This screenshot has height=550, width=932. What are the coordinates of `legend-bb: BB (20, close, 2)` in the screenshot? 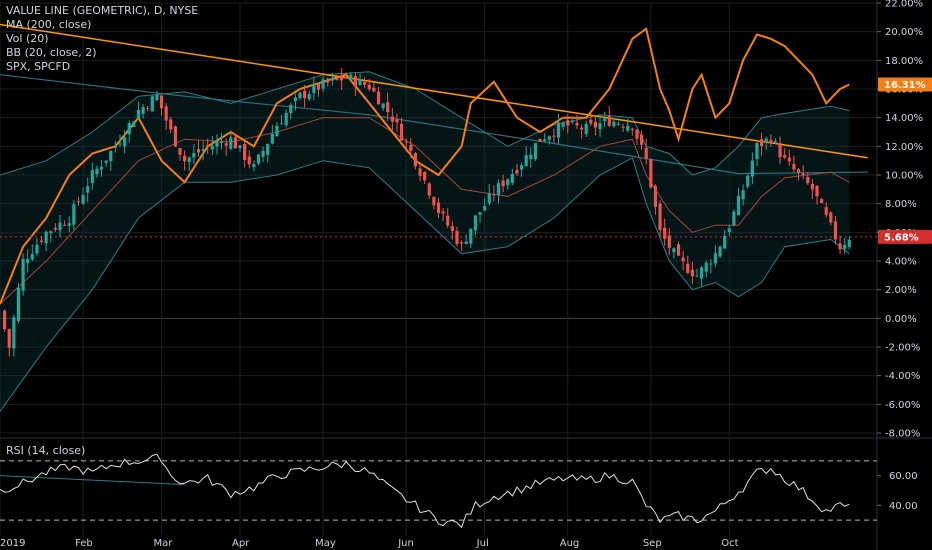 It's located at (51, 52).